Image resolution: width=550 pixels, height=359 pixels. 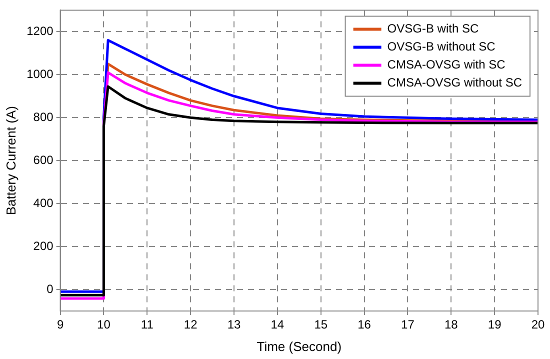 What do you see at coordinates (60, 325) in the screenshot?
I see `x-tick-label: 9` at bounding box center [60, 325].